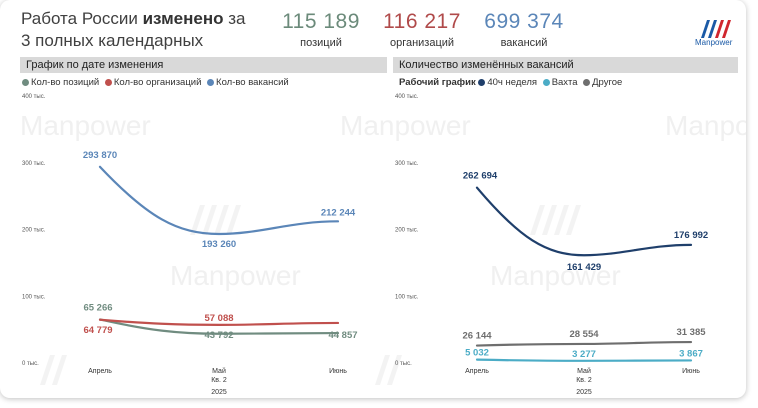 Image resolution: width=758 pixels, height=408 pixels. What do you see at coordinates (422, 21) in the screenshot?
I see `kpi-value: 116 217` at bounding box center [422, 21].